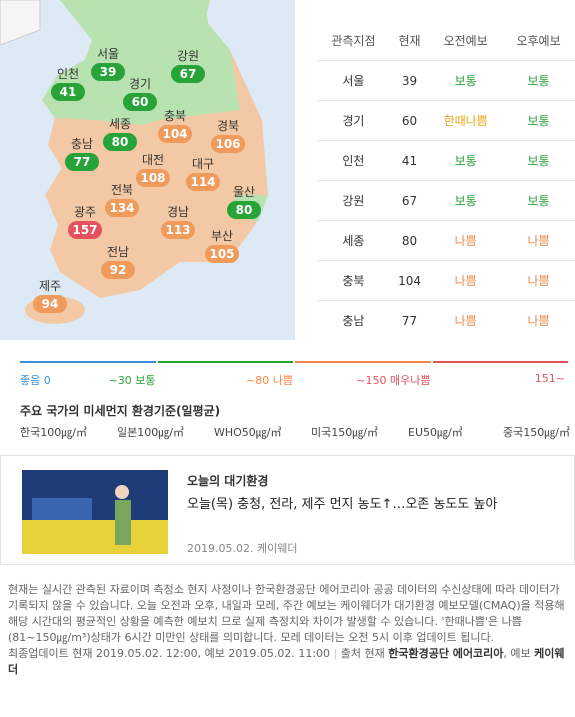  What do you see at coordinates (244, 192) in the screenshot?
I see `region-name: 울산` at bounding box center [244, 192].